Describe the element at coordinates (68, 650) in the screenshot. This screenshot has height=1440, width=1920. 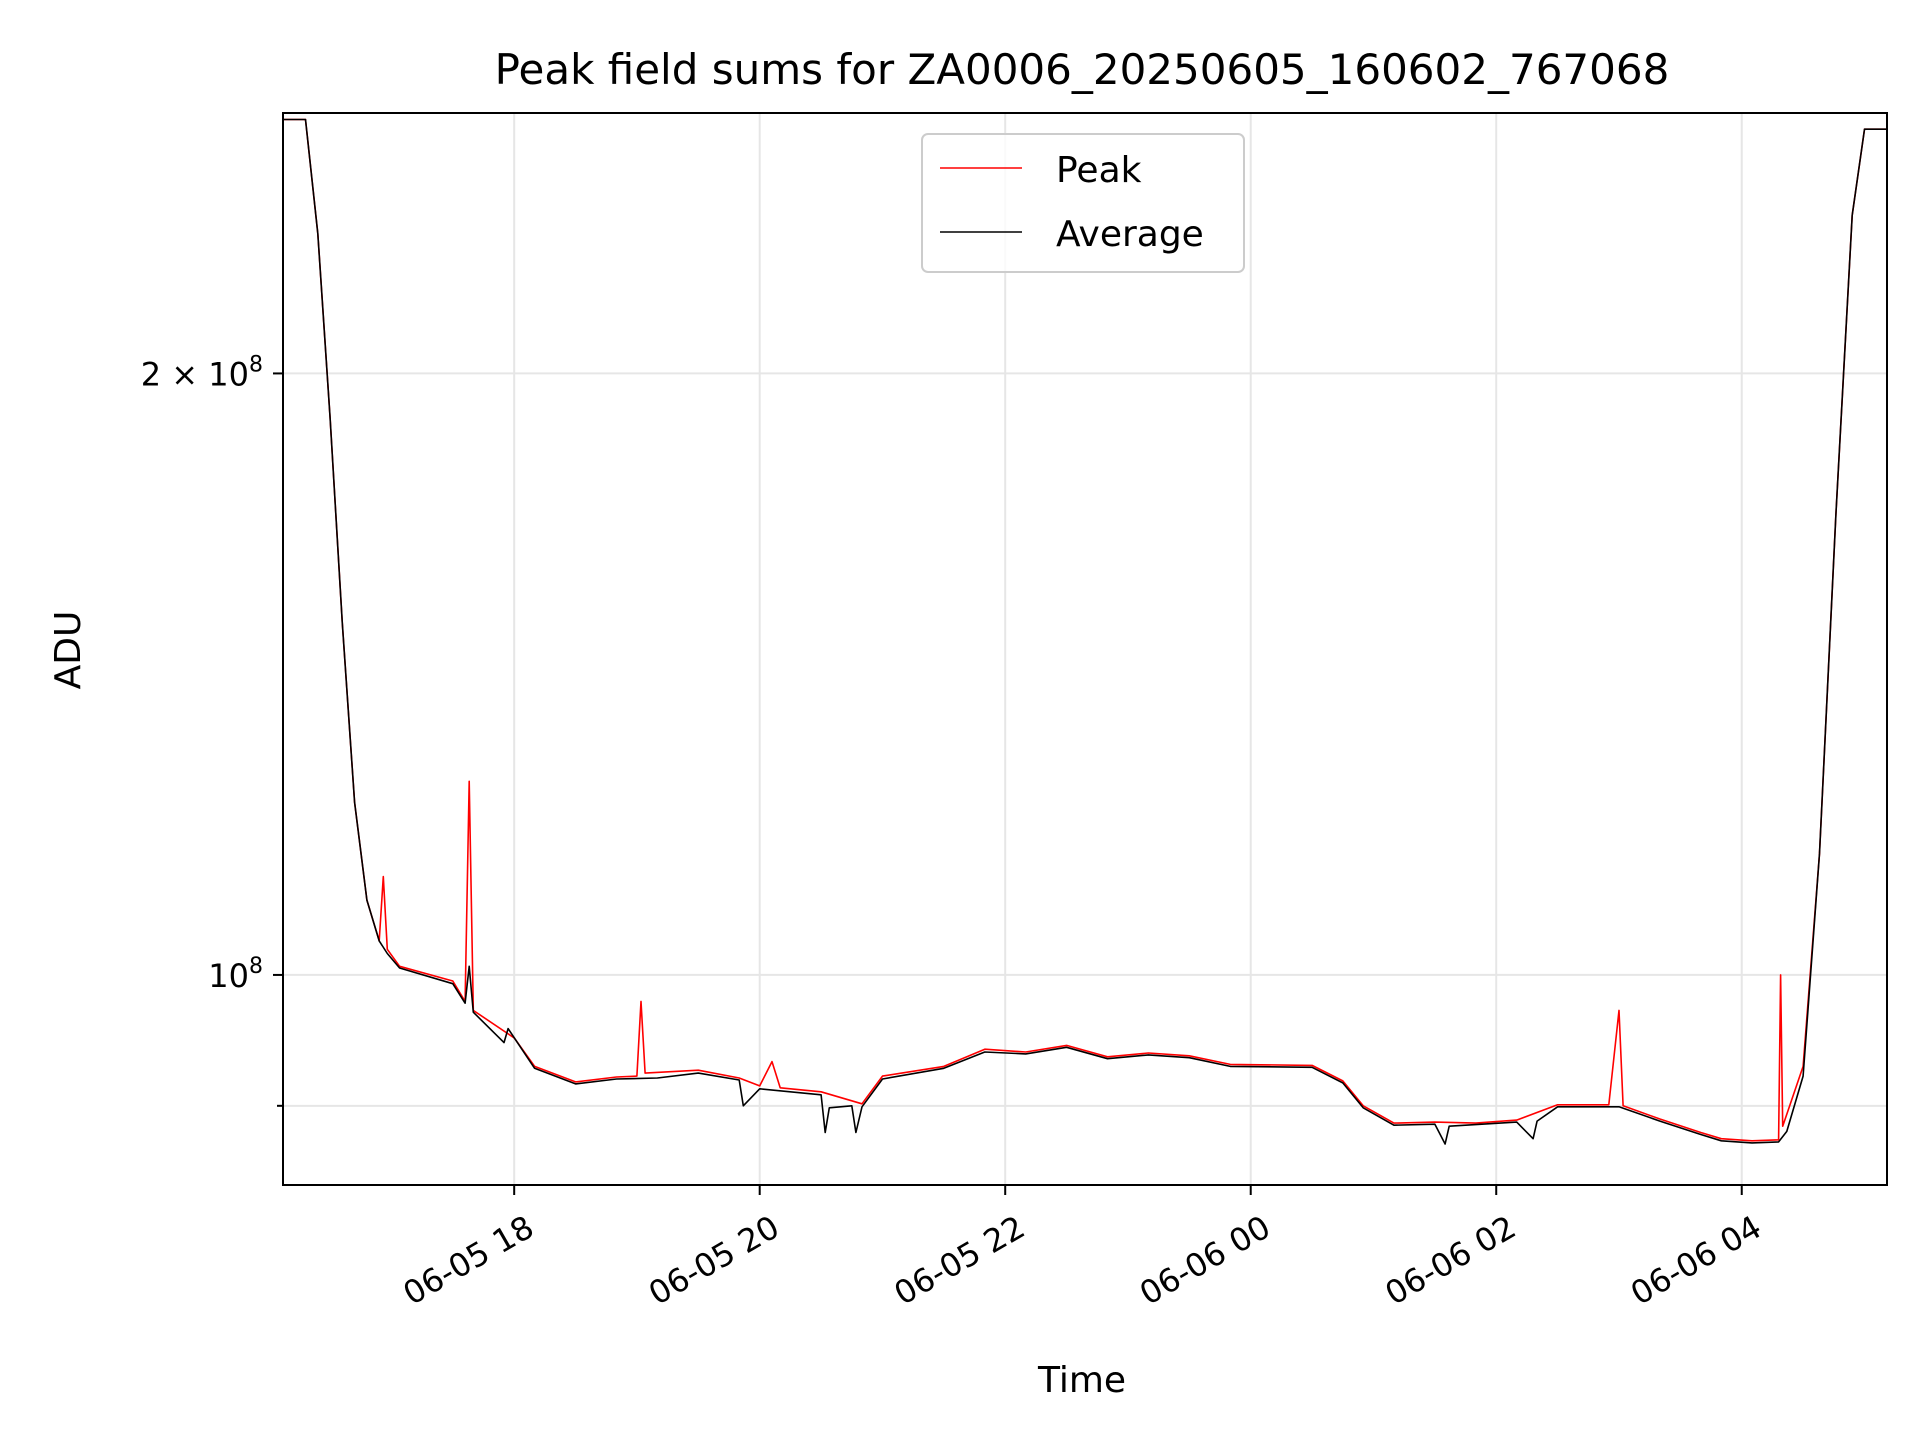
I see `y-axis-label: ADU` at that location.